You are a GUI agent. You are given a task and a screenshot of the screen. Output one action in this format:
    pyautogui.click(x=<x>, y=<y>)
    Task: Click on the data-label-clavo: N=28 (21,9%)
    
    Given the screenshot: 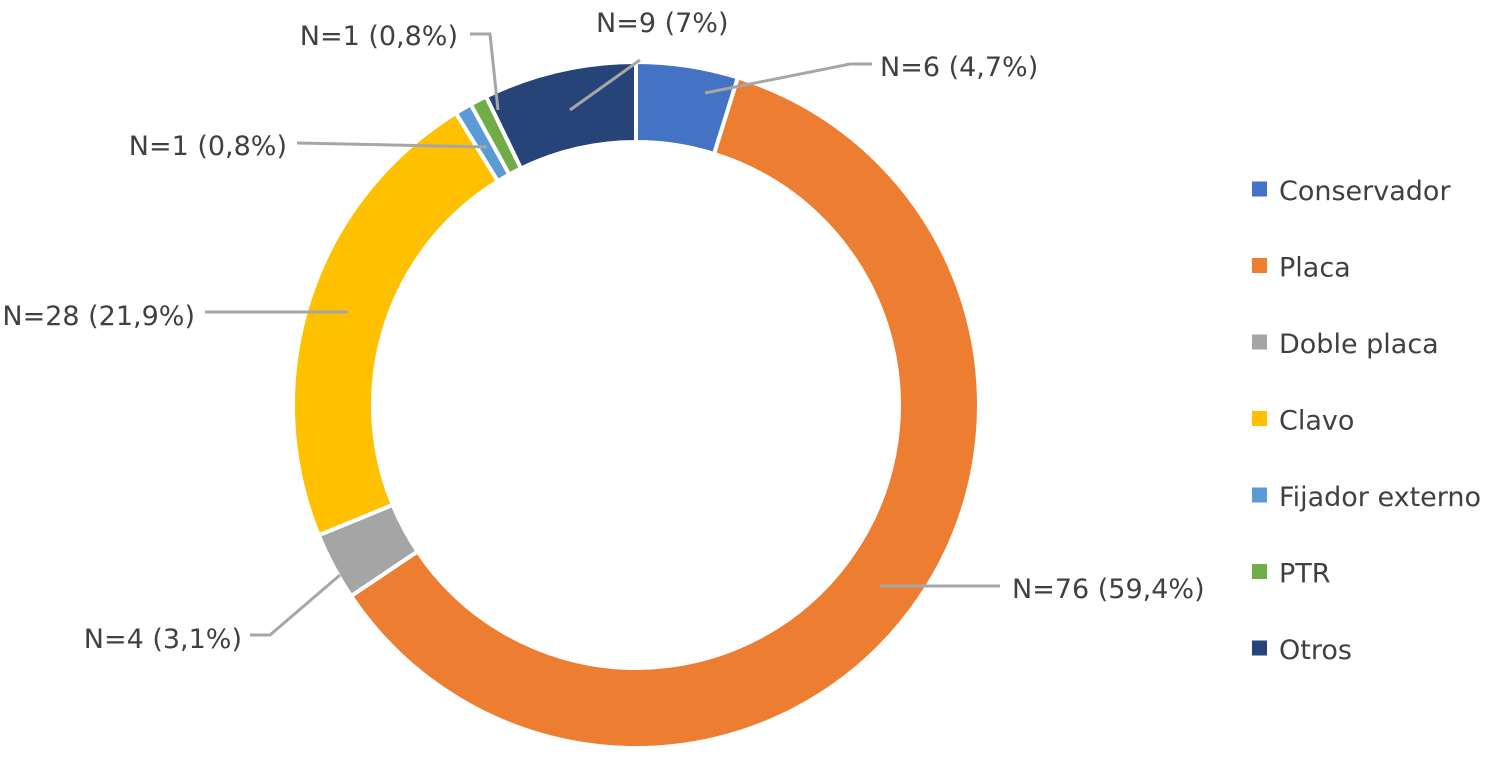 What is the action you would take?
    pyautogui.click(x=98, y=316)
    